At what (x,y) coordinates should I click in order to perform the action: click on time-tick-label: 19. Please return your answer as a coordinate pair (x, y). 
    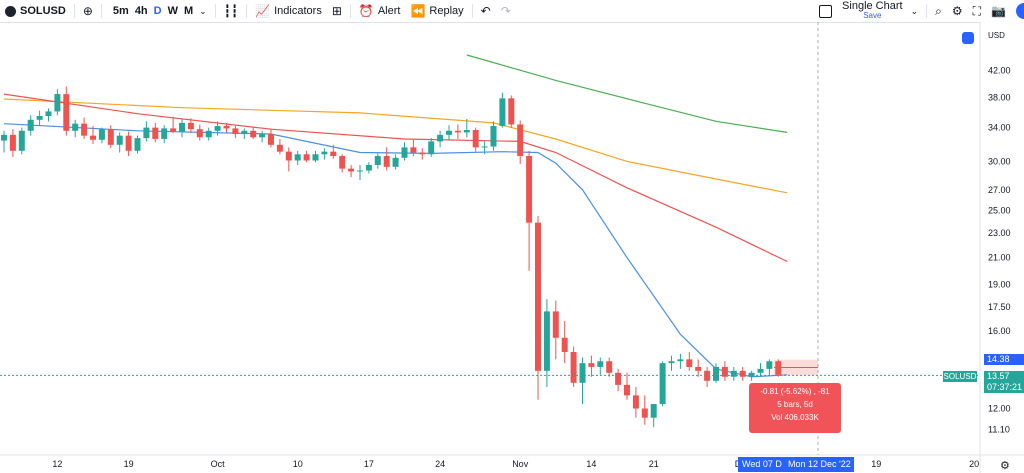
    Looking at the image, I should click on (129, 464).